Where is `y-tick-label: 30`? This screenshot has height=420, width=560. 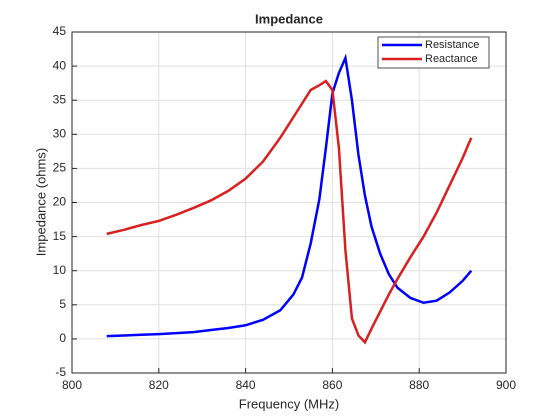 y-tick-label: 30 is located at coordinates (60, 133).